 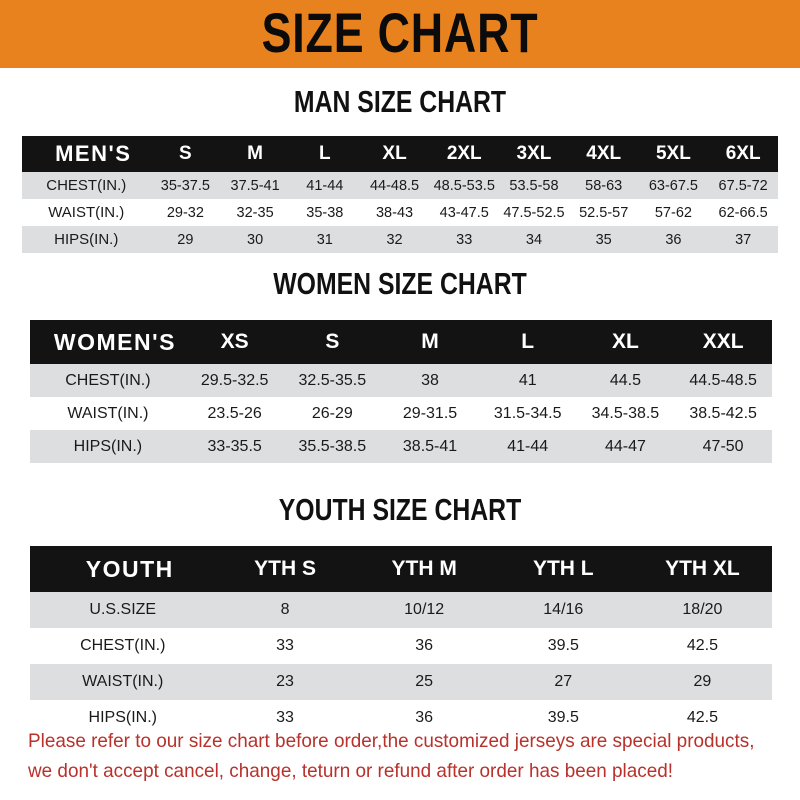 I want to click on table-row: U.S.SIZE 8 10/12 14/16 18/20, so click(x=401, y=610).